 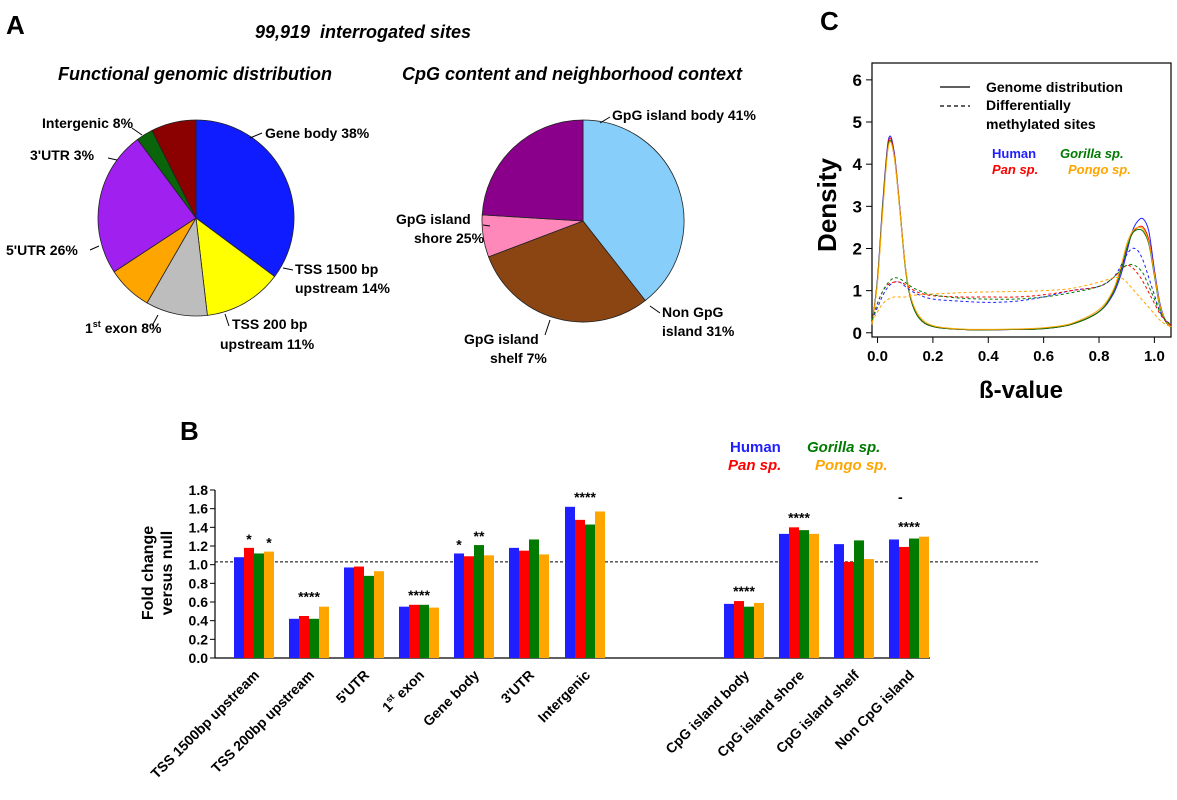 I want to click on bar-stars-cpg-island-body: ****, so click(x=744, y=591).